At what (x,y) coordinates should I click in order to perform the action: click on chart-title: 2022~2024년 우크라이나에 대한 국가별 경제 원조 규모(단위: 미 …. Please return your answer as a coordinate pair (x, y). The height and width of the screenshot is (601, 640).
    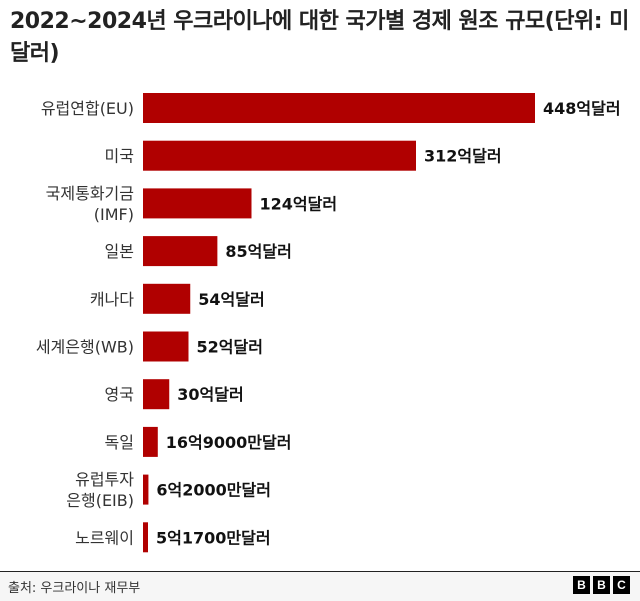
    Looking at the image, I should click on (319, 37).